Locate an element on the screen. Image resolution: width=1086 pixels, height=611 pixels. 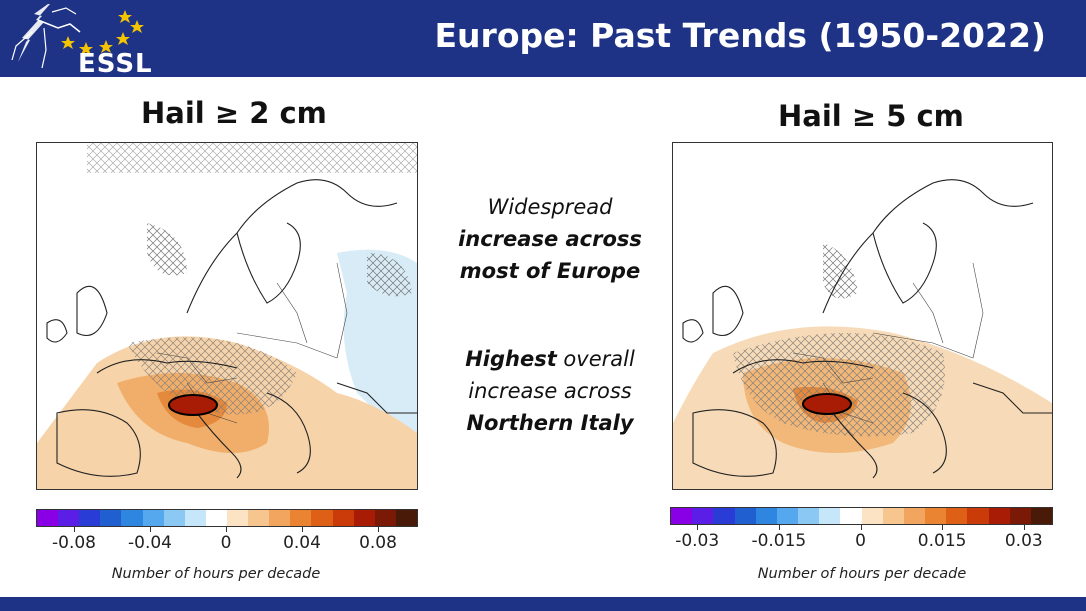
left-tick-label: 0.04 is located at coordinates (302, 543).